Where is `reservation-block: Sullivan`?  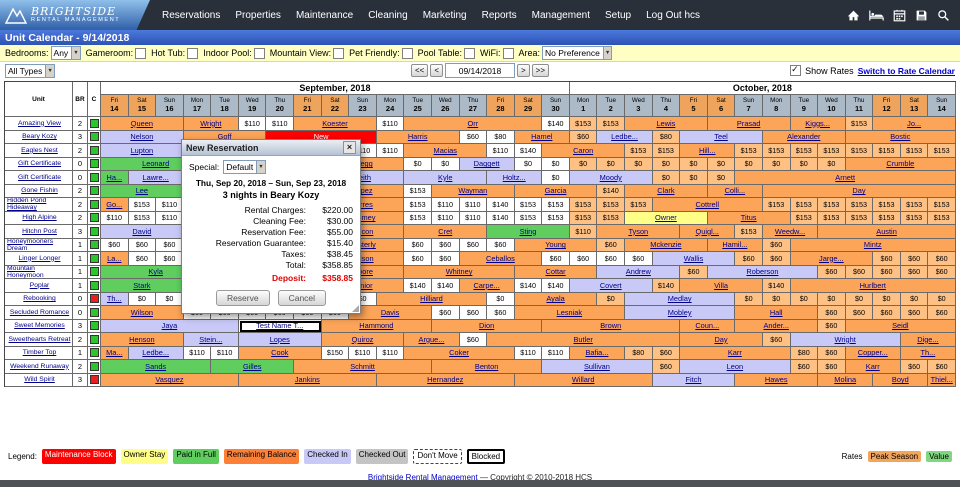 reservation-block: Sullivan is located at coordinates (597, 367).